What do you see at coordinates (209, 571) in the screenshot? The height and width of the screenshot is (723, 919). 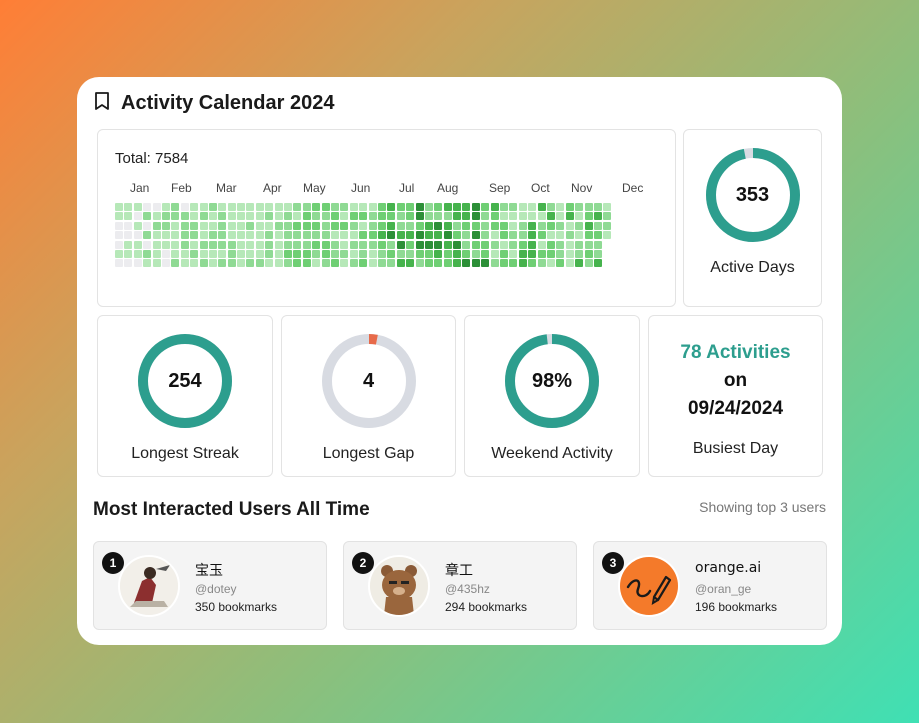 I see `user-name: 宝玉` at bounding box center [209, 571].